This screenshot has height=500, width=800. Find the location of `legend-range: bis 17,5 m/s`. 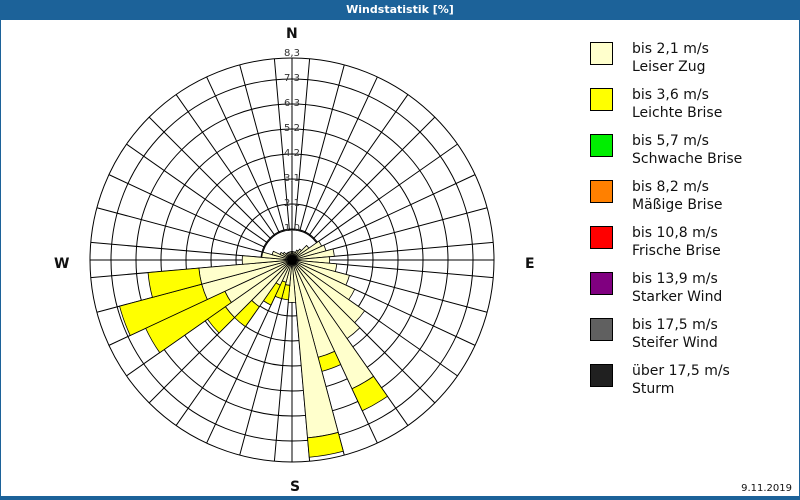

legend-range: bis 17,5 m/s is located at coordinates (675, 325).